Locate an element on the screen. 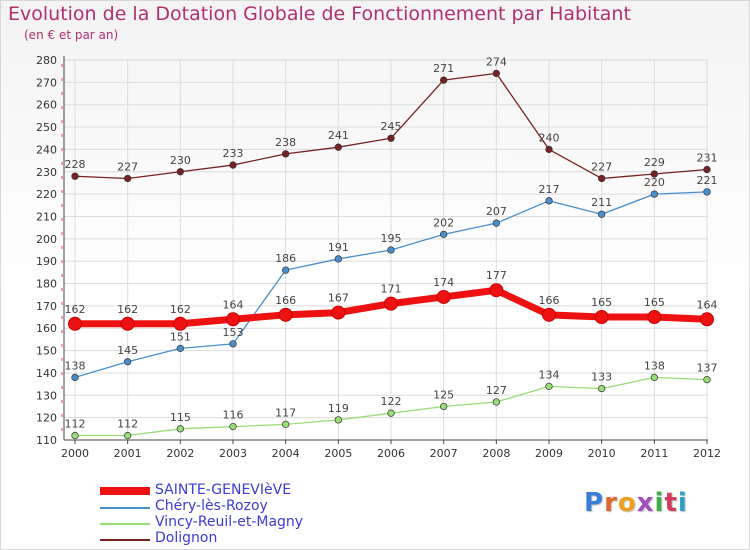 The image size is (750, 550). data-label: 233 is located at coordinates (233, 153).